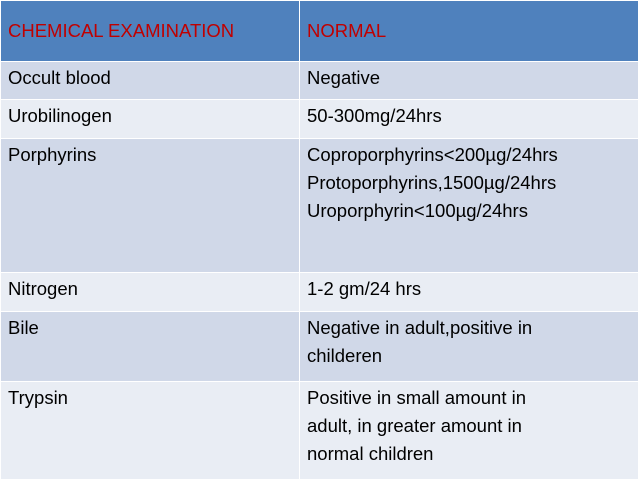  I want to click on value-line: Protoporphyrins,1500µg/24hrs, so click(469, 183).